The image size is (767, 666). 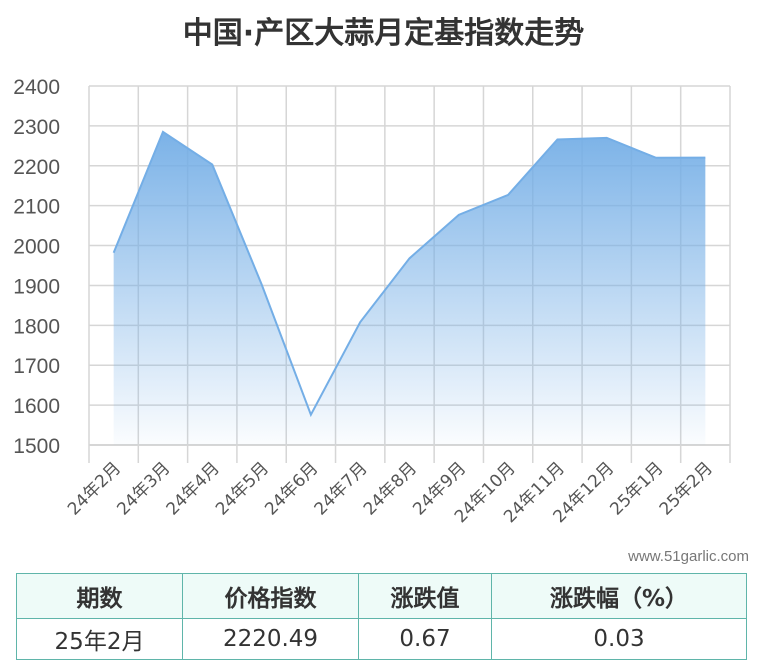 What do you see at coordinates (425, 639) in the screenshot?
I see `cell-change: 0.67` at bounding box center [425, 639].